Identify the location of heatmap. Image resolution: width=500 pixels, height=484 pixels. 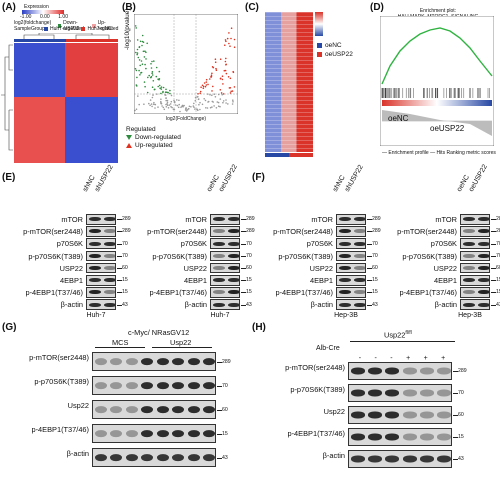
(66, 103).